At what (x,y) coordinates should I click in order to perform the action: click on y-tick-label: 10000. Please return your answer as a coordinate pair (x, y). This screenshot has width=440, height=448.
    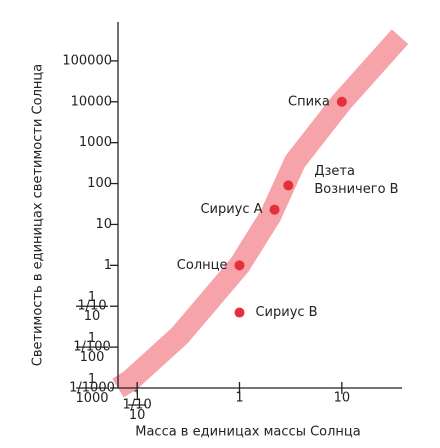
    Looking at the image, I should click on (91, 101).